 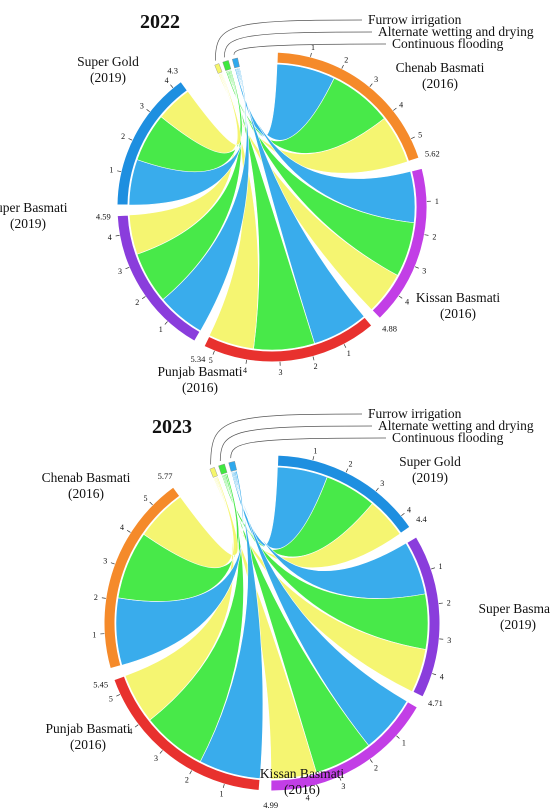 I want to click on segment-total-label: 5.62, so click(x=432, y=153).